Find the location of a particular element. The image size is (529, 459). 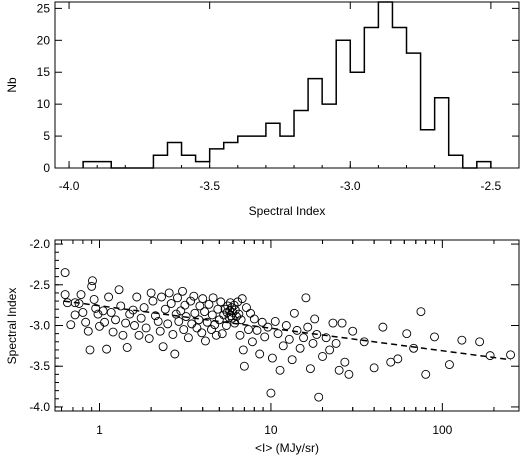

histogram-y-tick-label: 25 is located at coordinates (44, 8).